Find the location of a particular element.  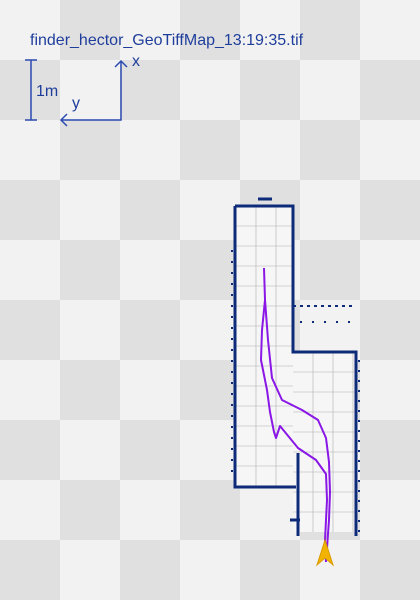

axis-x-label: x is located at coordinates (136, 61).